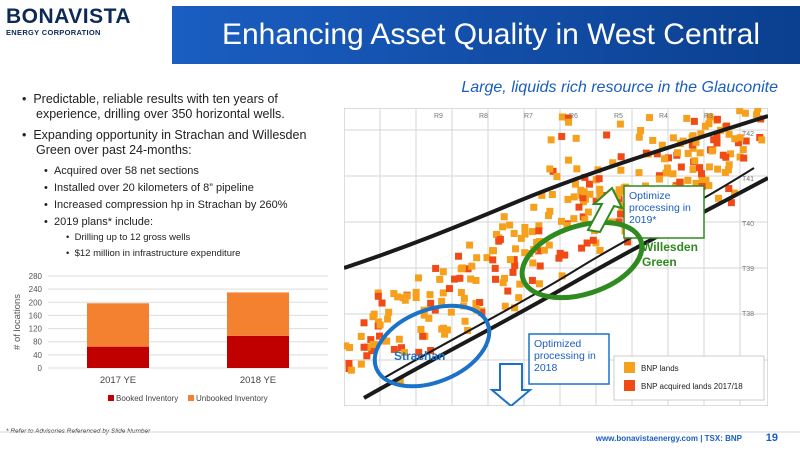 The height and width of the screenshot is (450, 800). I want to click on bullet-subitem: • 2019 plans* include:, so click(99, 222).